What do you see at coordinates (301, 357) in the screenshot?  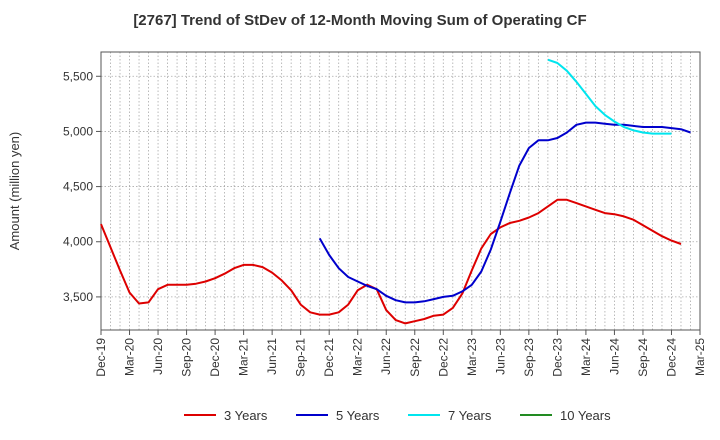 I see `x-tick-label: Sep-21` at bounding box center [301, 357].